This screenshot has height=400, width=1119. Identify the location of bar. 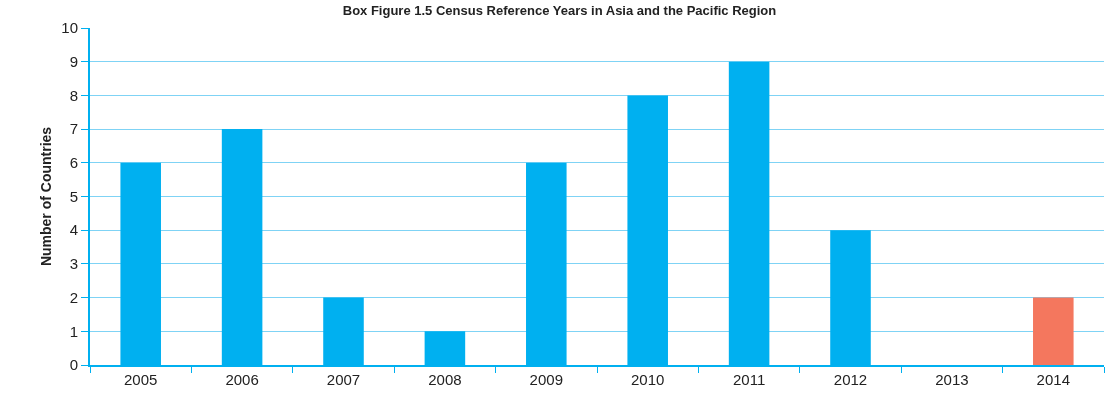
(1053, 331).